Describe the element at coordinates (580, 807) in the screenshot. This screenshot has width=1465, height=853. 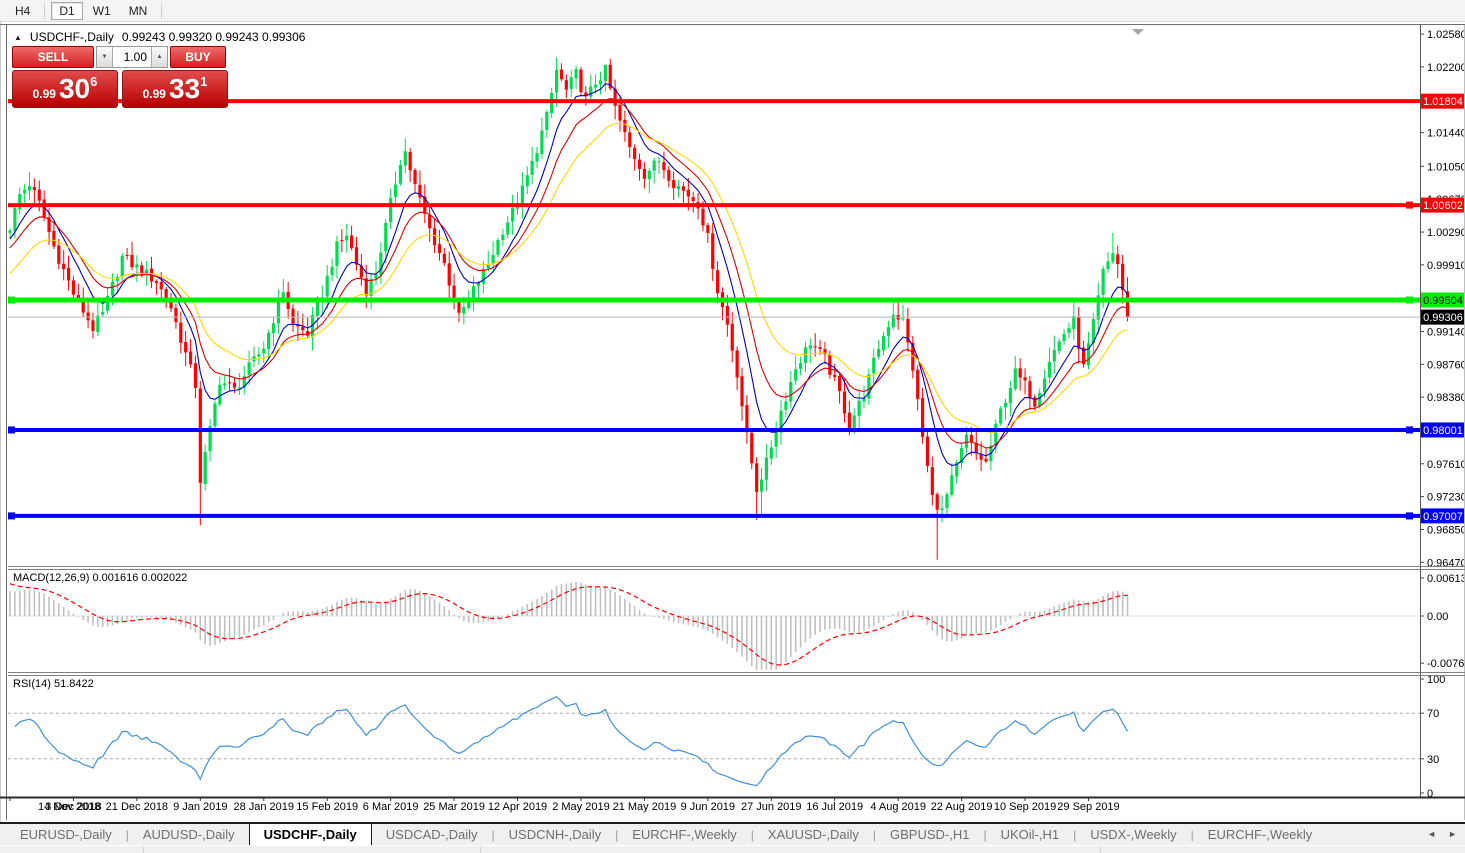
I see `date-tick-label: 2 May 2019` at that location.